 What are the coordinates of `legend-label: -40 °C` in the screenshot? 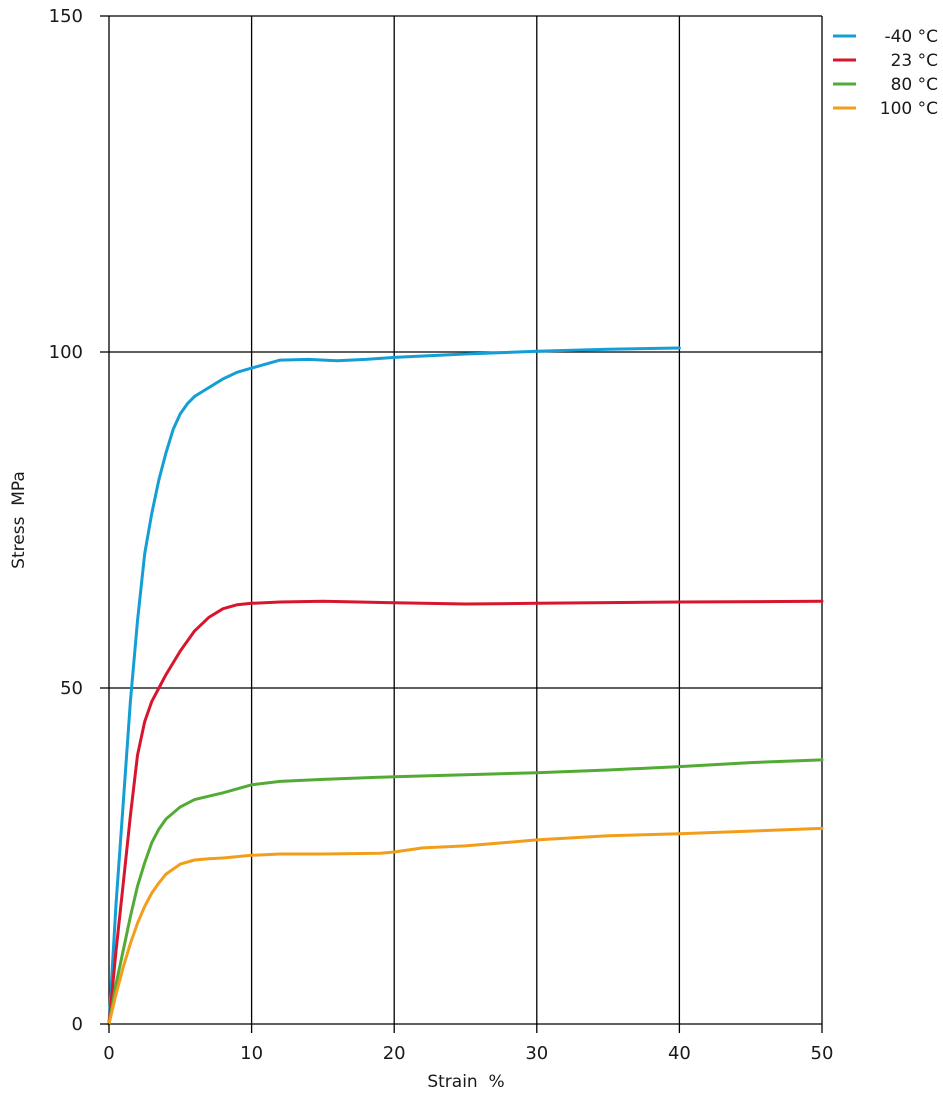 It's located at (911, 37).